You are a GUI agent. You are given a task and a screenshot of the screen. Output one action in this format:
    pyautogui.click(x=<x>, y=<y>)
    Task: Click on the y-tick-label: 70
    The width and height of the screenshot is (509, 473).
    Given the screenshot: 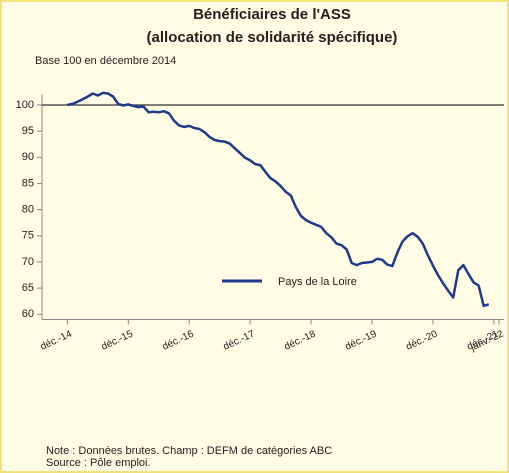 What is the action you would take?
    pyautogui.click(x=28, y=262)
    